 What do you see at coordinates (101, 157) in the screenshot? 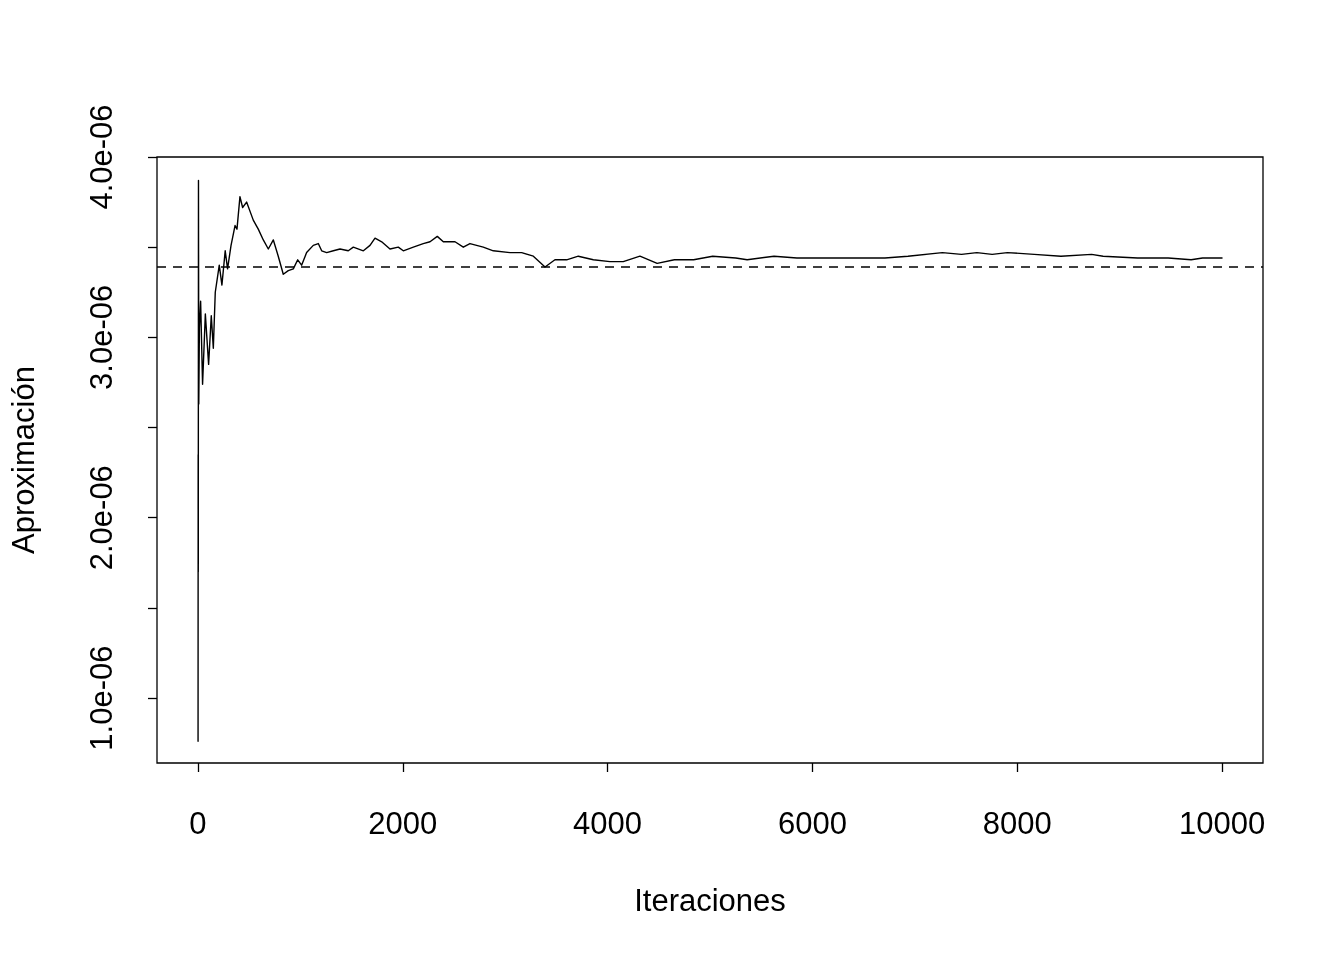
I see `y-tick-label: 4.0e-06` at bounding box center [101, 157].